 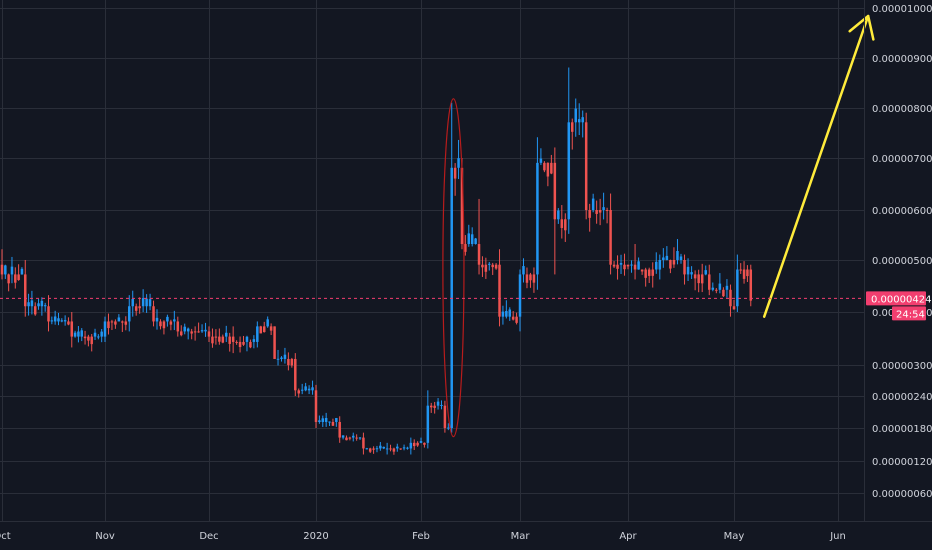 What do you see at coordinates (861, 27) in the screenshot?
I see `arrow-head` at bounding box center [861, 27].